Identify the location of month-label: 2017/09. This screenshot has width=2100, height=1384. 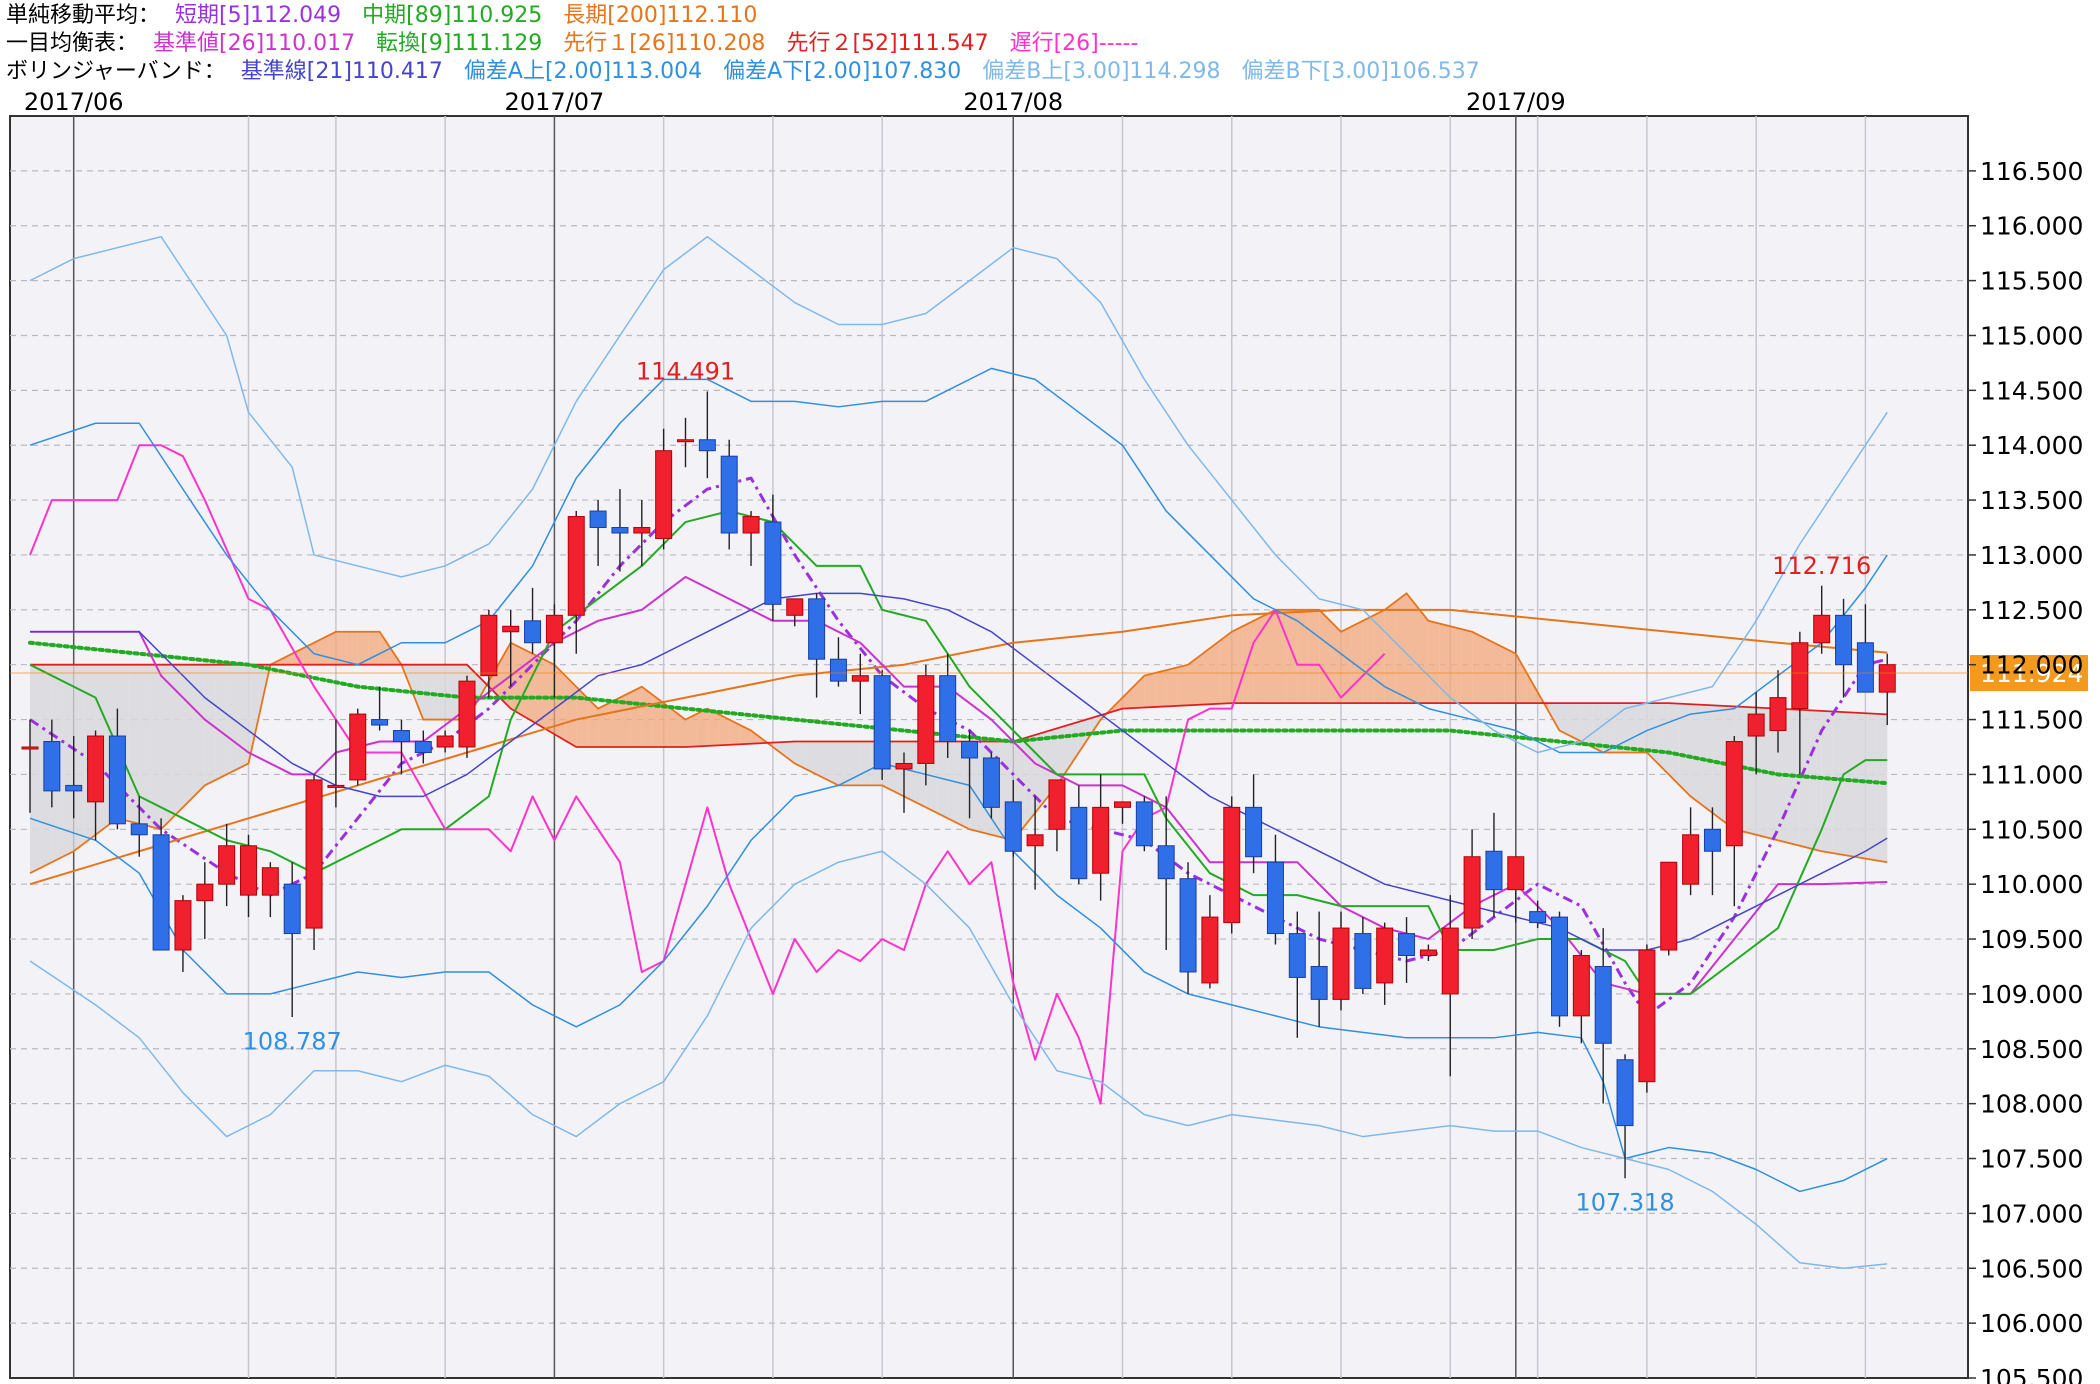
(1516, 102).